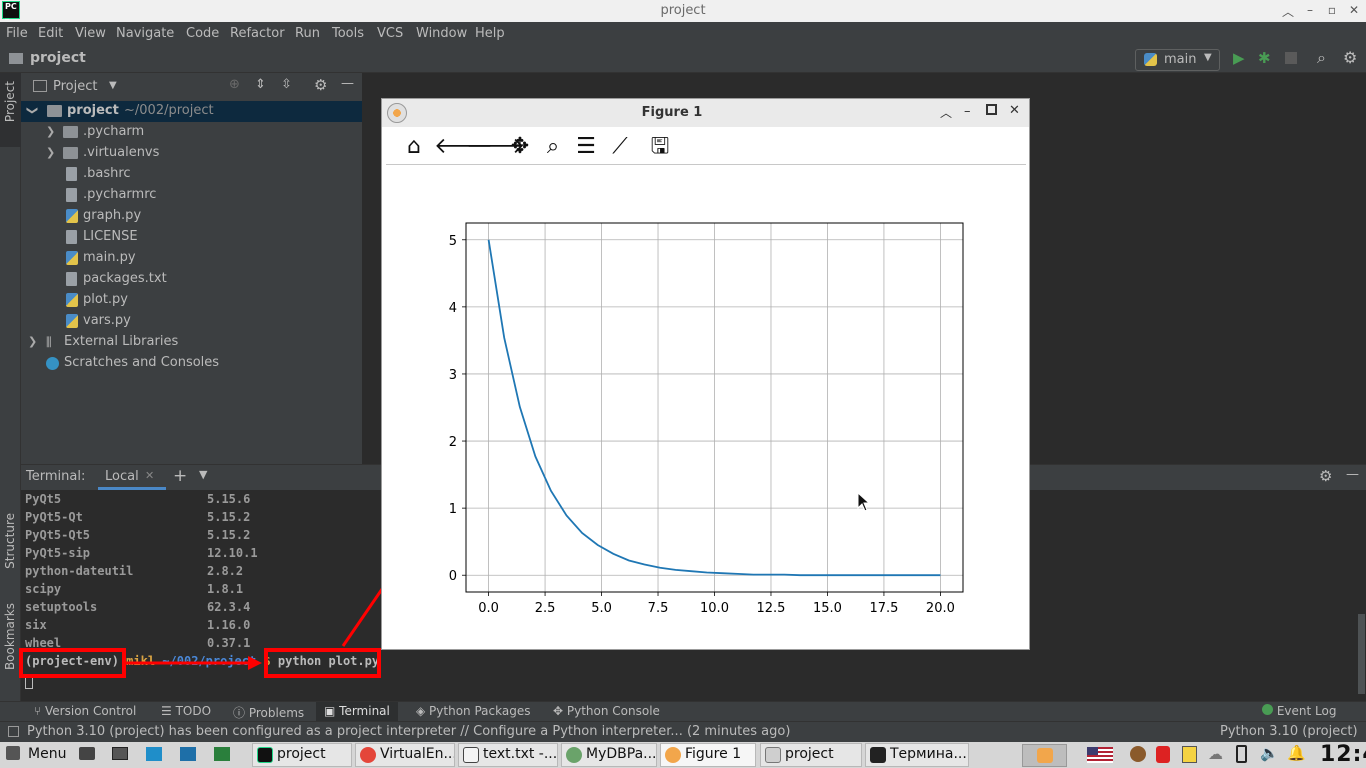 The width and height of the screenshot is (1366, 768). I want to click on tree-item-scratches: Scratches and Consoles, so click(191, 363).